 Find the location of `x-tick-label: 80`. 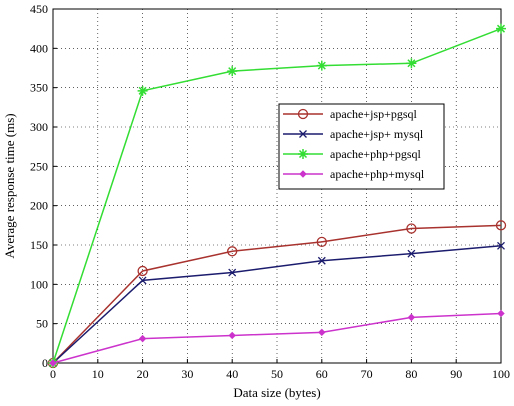

x-tick-label: 80 is located at coordinates (411, 374).